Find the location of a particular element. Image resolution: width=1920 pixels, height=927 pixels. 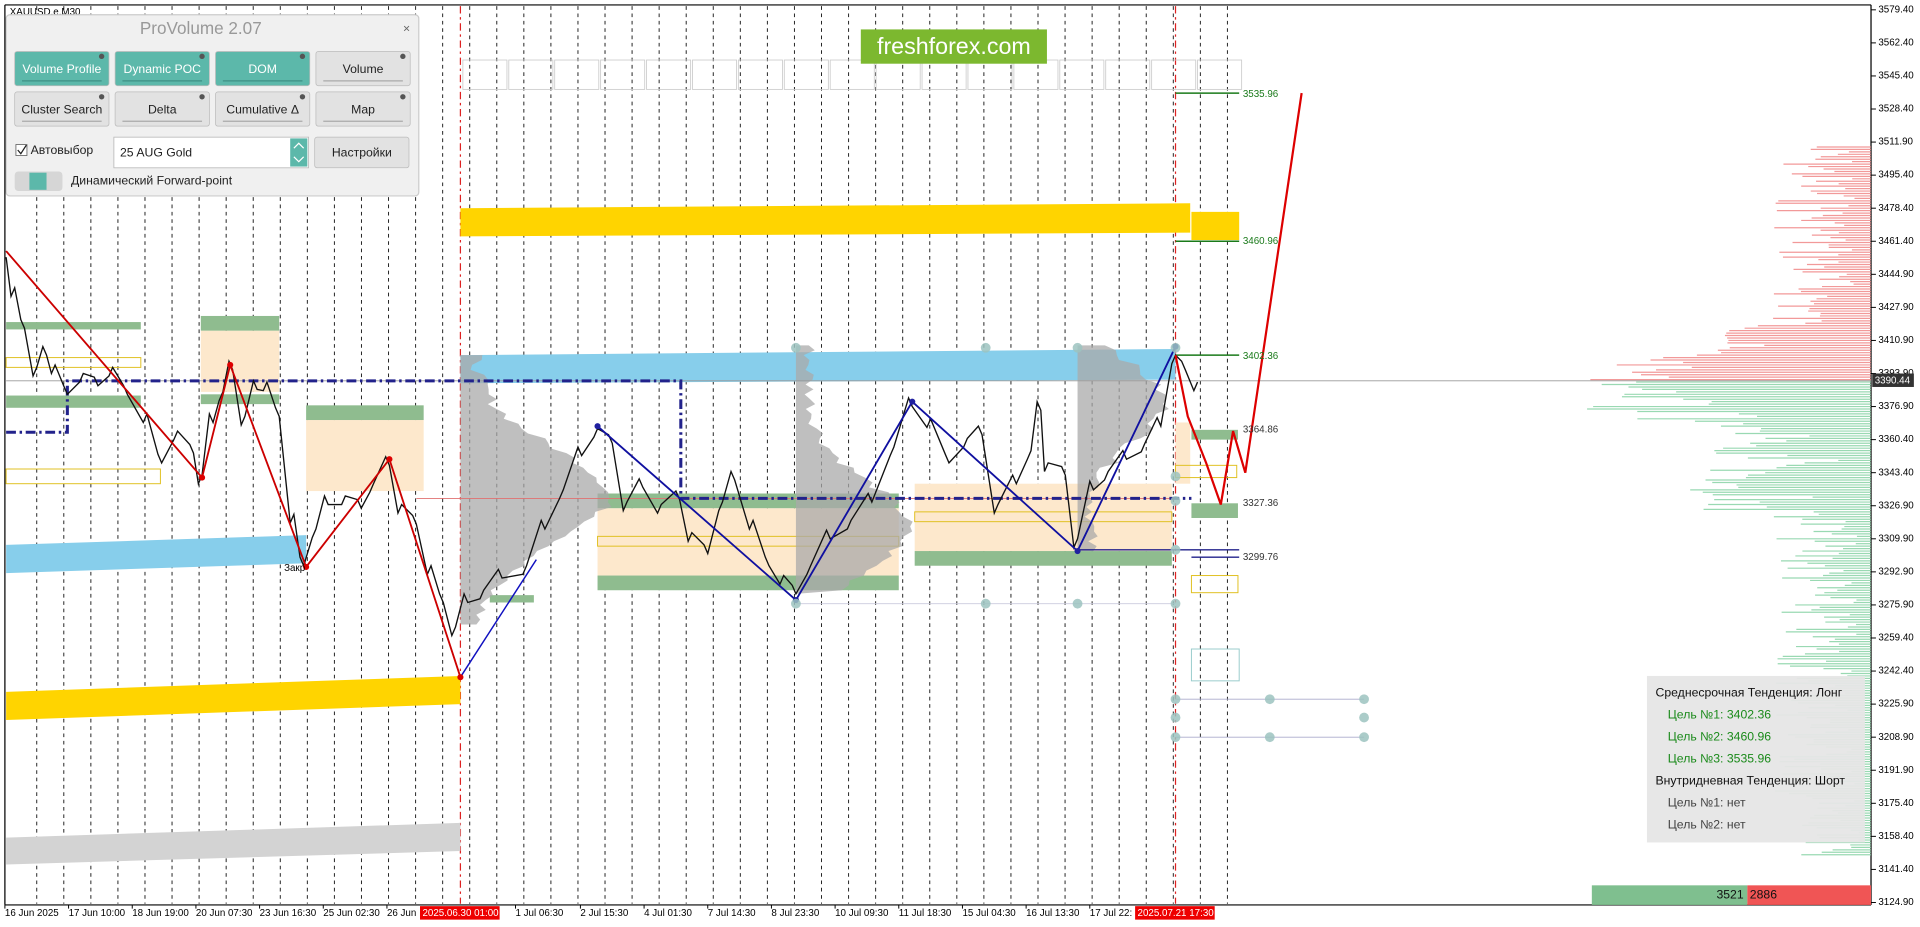

toggle-button: Cumulative Δ is located at coordinates (263, 109).